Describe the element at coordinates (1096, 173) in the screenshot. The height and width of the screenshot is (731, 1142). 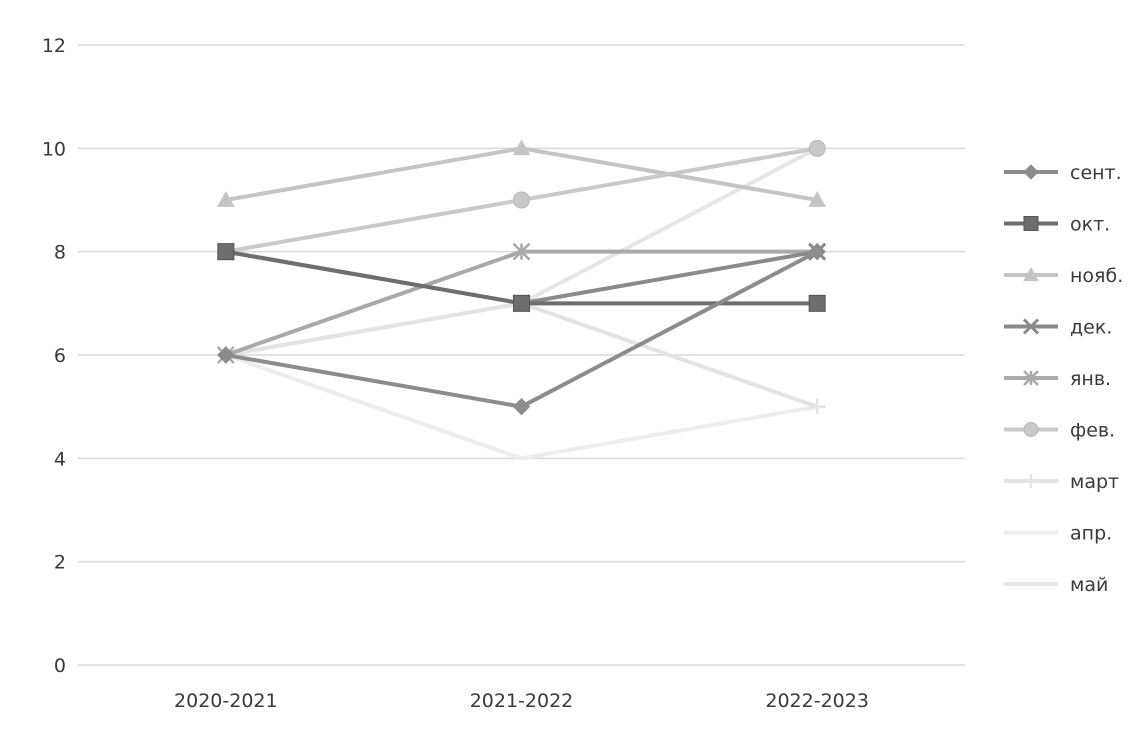
I see `legend-label: сент.` at that location.